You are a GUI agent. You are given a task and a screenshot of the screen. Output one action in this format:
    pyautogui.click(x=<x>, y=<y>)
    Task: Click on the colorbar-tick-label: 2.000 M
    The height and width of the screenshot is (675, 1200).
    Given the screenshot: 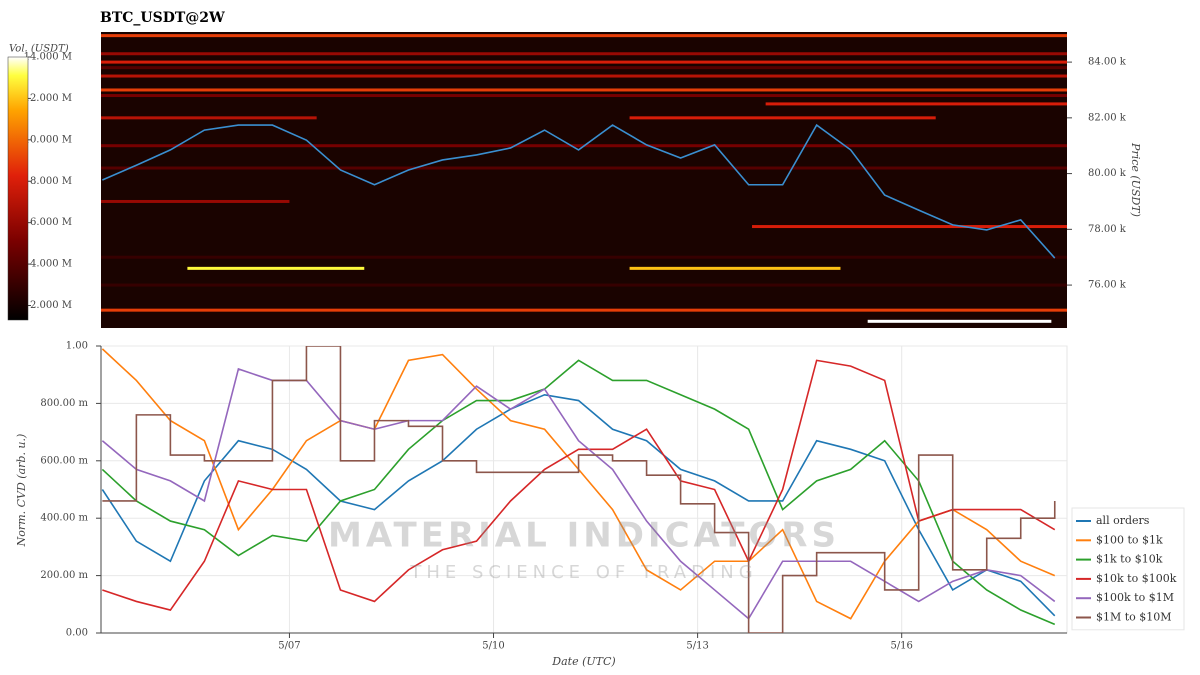 What is the action you would take?
    pyautogui.click(x=51, y=305)
    